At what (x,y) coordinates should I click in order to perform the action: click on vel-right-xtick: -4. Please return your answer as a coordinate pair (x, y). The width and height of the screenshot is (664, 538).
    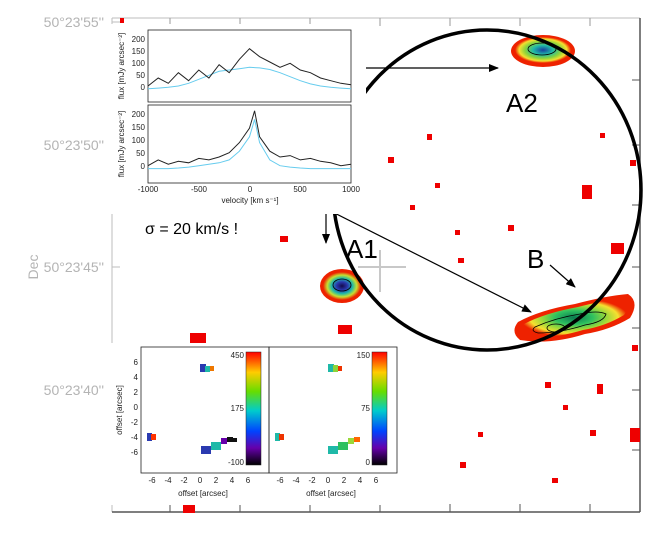
    Looking at the image, I should click on (296, 480).